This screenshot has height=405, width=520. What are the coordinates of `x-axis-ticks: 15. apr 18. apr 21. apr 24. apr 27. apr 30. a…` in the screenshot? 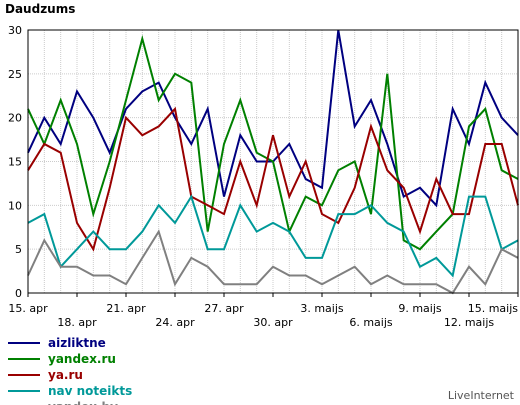 It's located at (263, 311).